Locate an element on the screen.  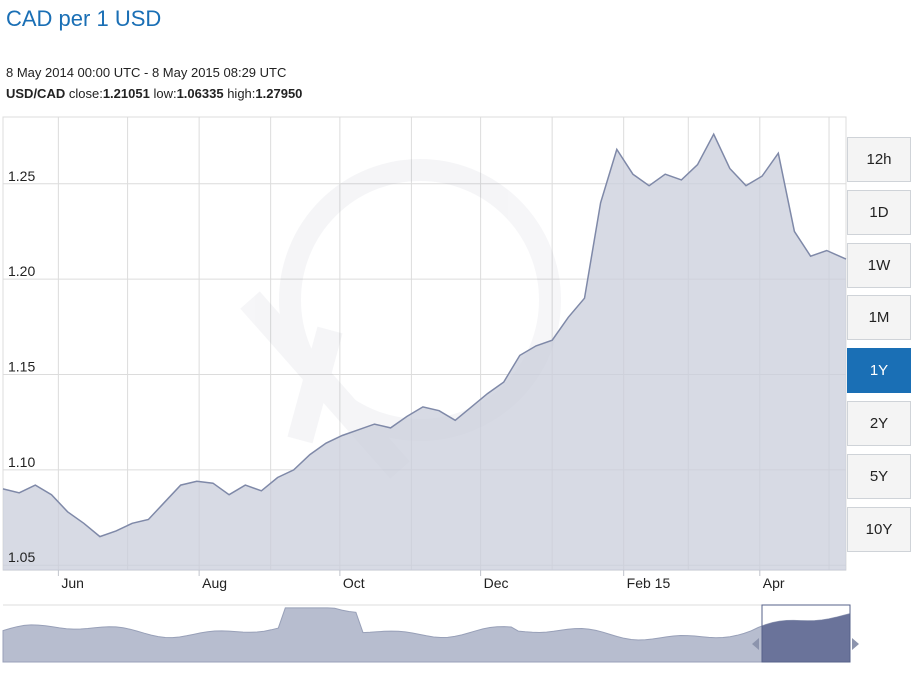
x-tick-label: Apr is located at coordinates (774, 583).